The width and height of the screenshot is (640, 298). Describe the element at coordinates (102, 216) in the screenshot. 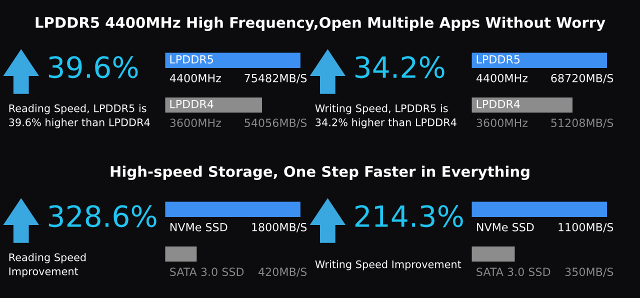

I see `text: 328.6%` at that location.